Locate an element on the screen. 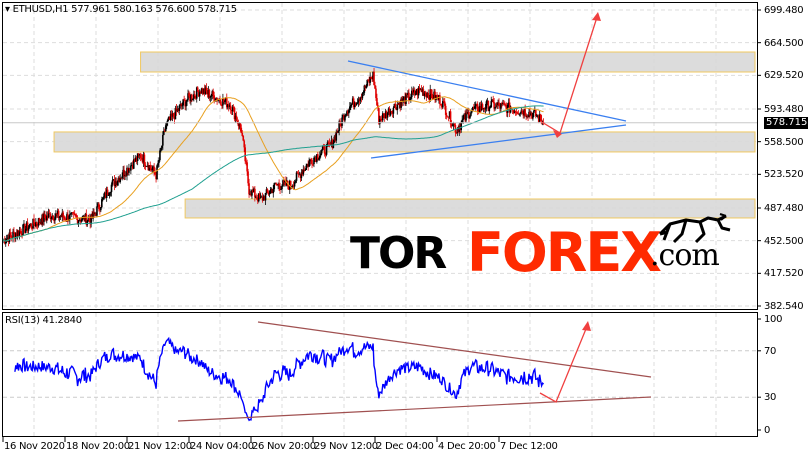 The width and height of the screenshot is (808, 458). arrowhead-icon is located at coordinates (557, 134).